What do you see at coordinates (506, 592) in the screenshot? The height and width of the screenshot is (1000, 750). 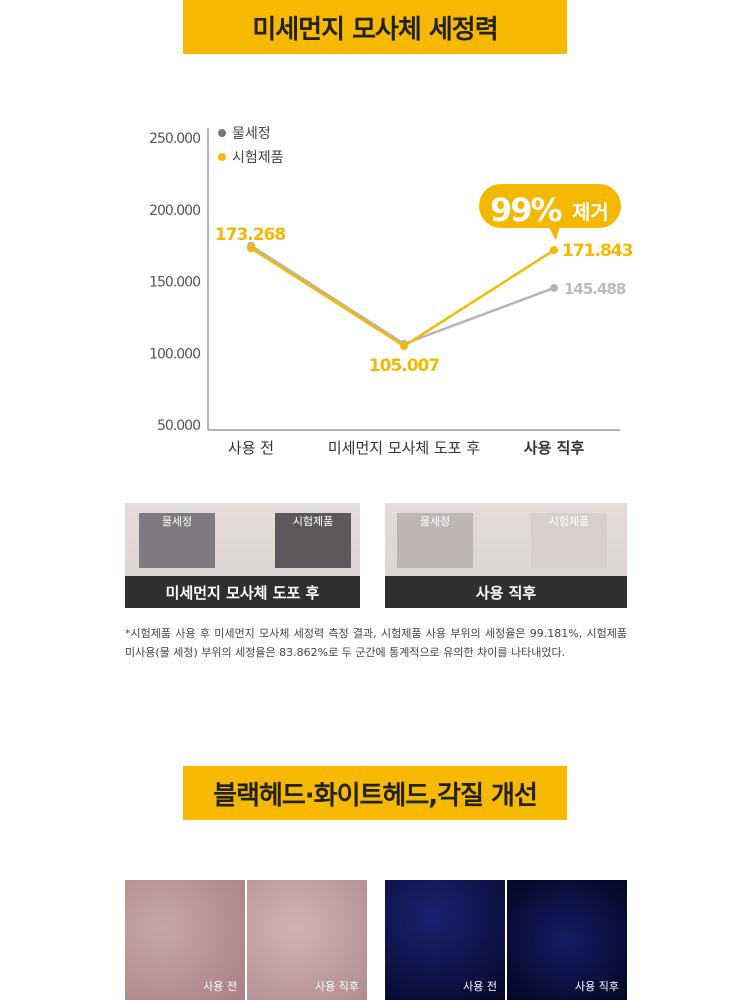 I see `photo-caption: 사용 직후` at bounding box center [506, 592].